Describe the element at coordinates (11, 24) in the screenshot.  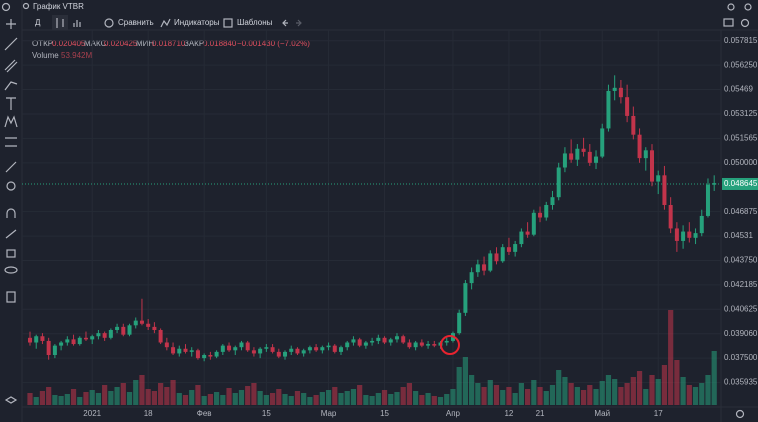
I see `crosshair-tool` at that location.